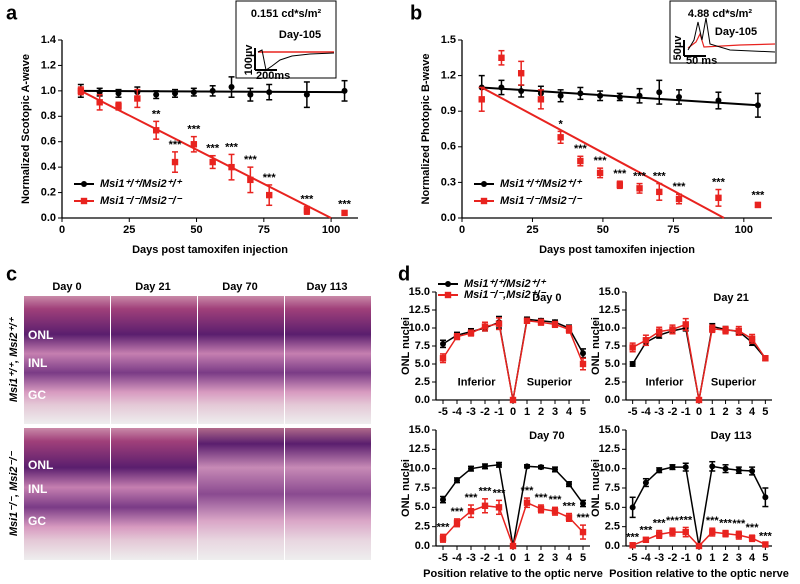 Image resolution: width=800 pixels, height=584 pixels. I want to click on y-tick-label: 12.5, so click(419, 449).